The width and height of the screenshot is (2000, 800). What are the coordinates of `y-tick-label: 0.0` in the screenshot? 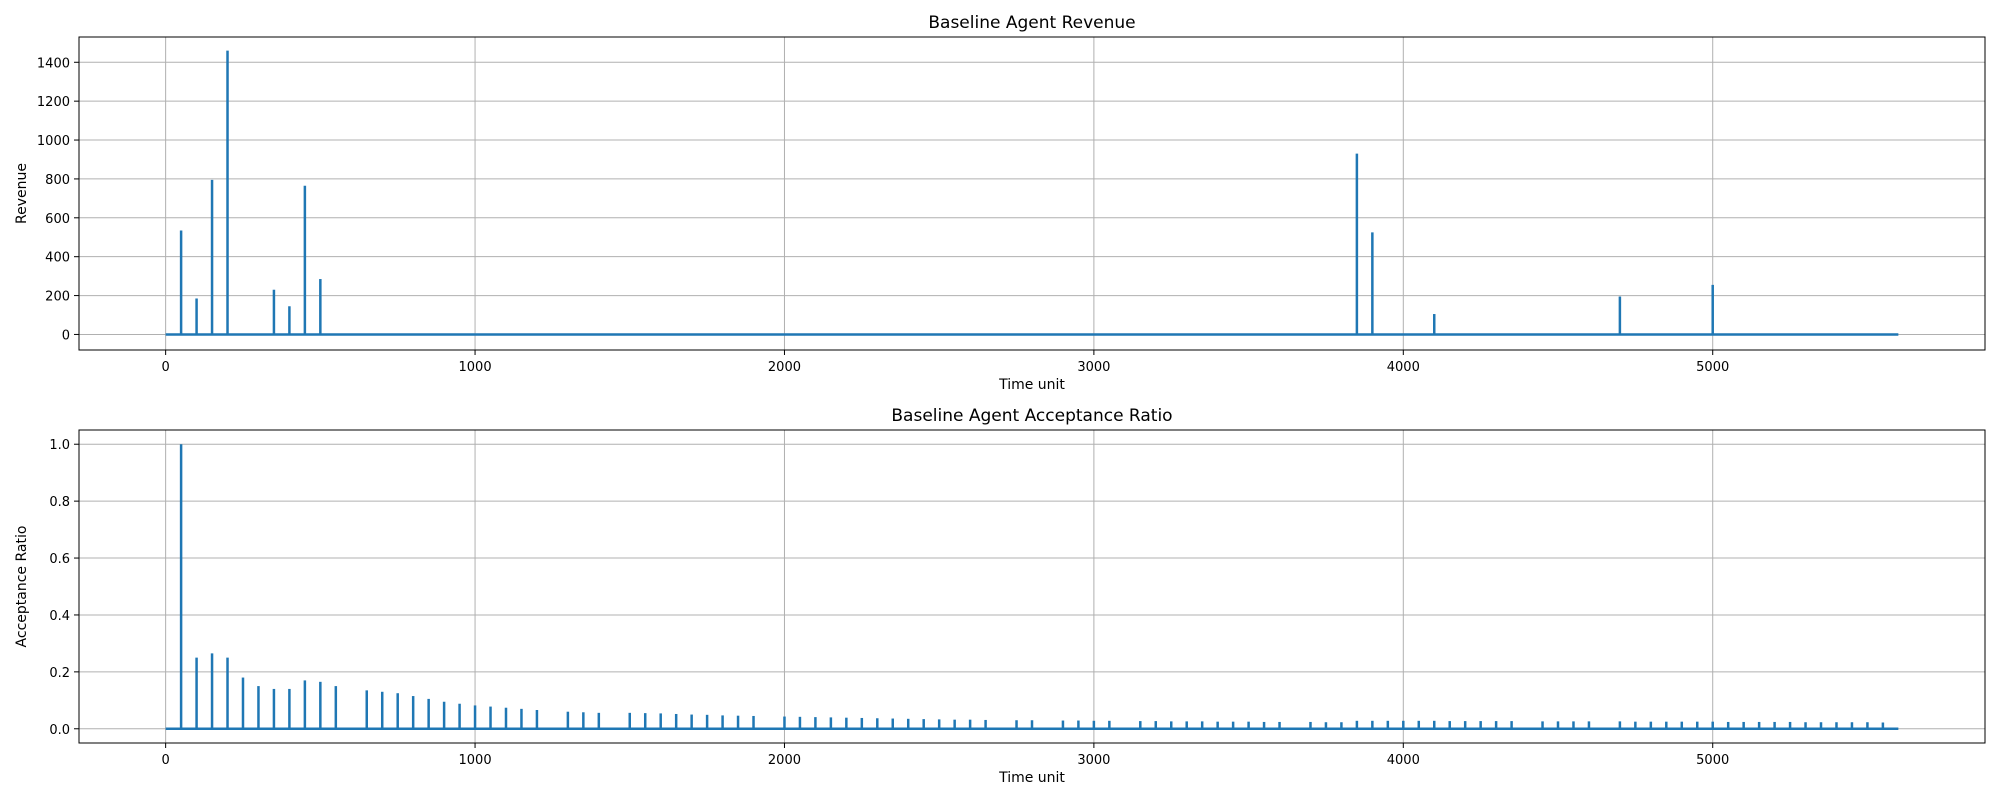 It's located at (59, 730).